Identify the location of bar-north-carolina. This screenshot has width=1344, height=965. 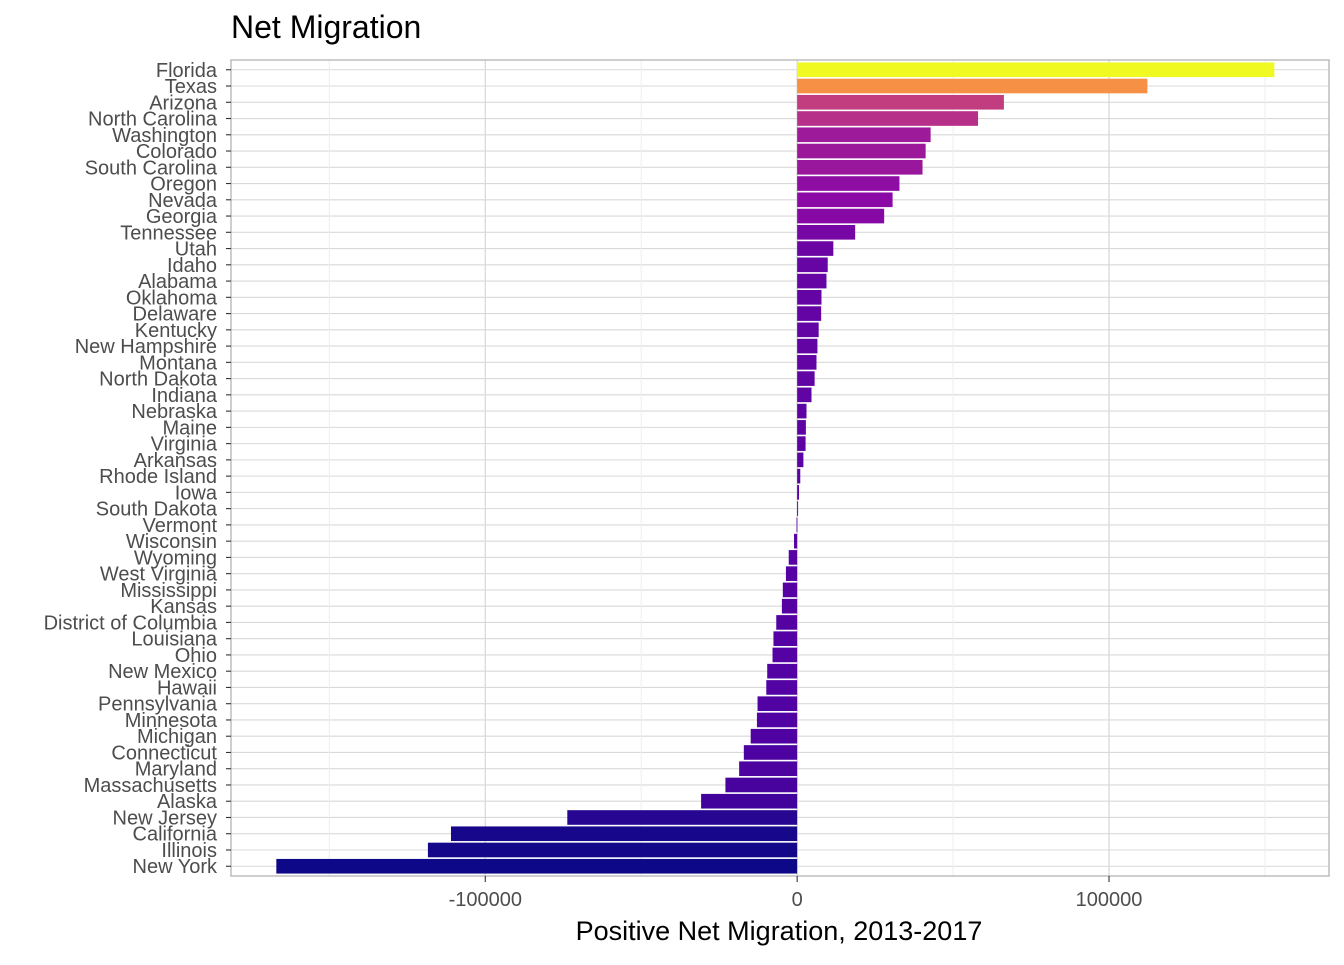
(888, 118).